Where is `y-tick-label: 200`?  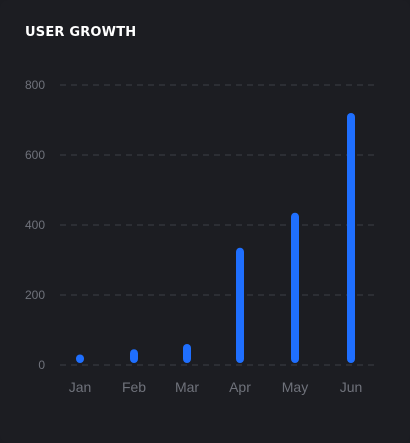
y-tick-label: 200 is located at coordinates (35, 295).